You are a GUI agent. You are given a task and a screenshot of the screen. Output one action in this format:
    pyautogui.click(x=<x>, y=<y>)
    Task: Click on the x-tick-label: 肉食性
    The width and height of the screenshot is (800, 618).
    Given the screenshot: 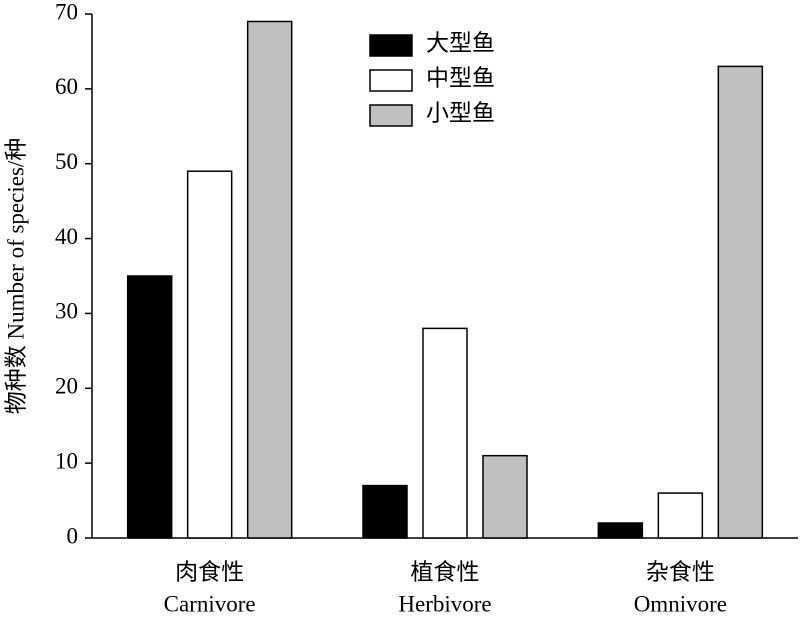 What is the action you would take?
    pyautogui.click(x=209, y=571)
    